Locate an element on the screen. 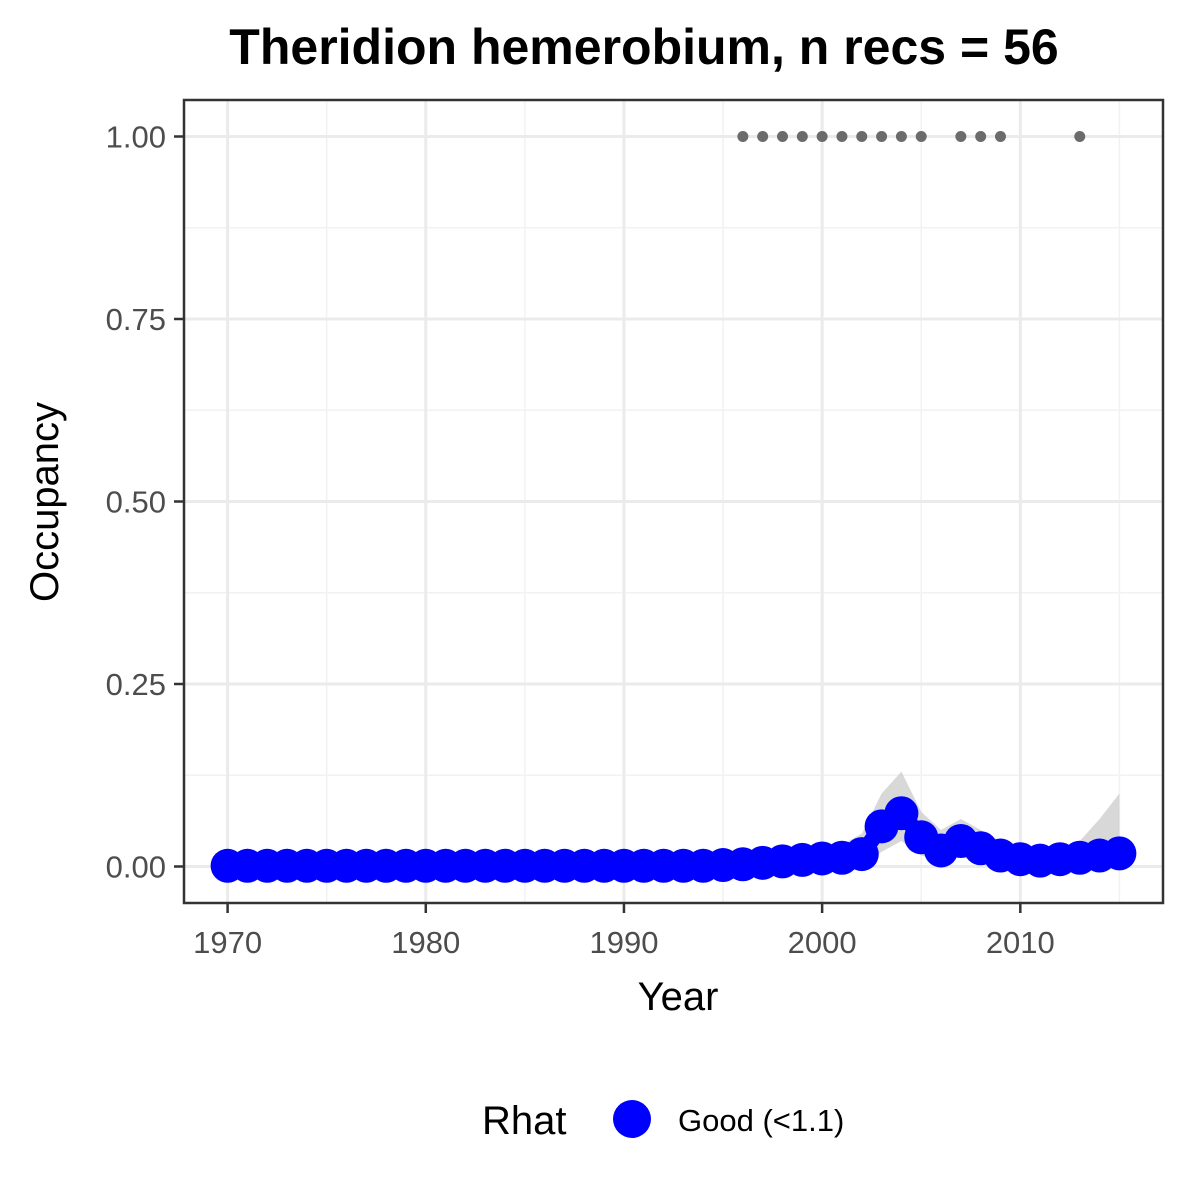 This screenshot has height=1200, width=1200. record-point-2008 is located at coordinates (981, 136).